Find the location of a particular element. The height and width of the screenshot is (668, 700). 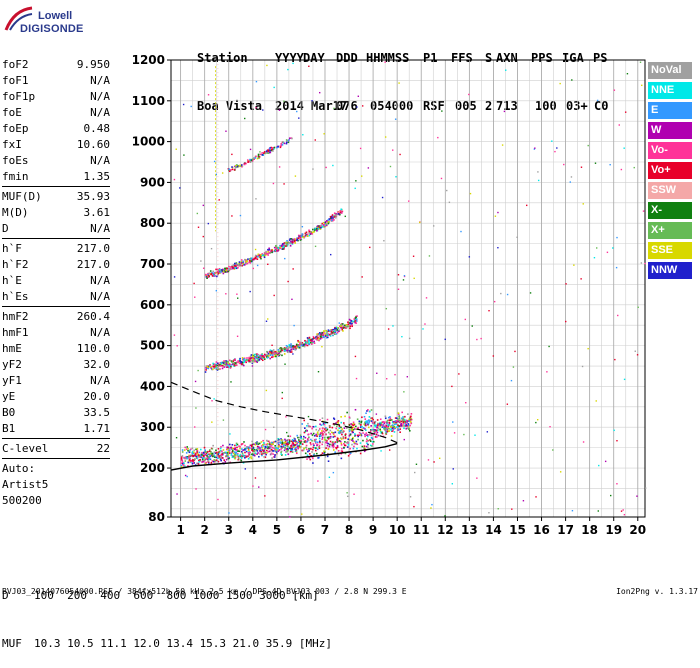

header-value-7: 2 is located at coordinates (489, 106).